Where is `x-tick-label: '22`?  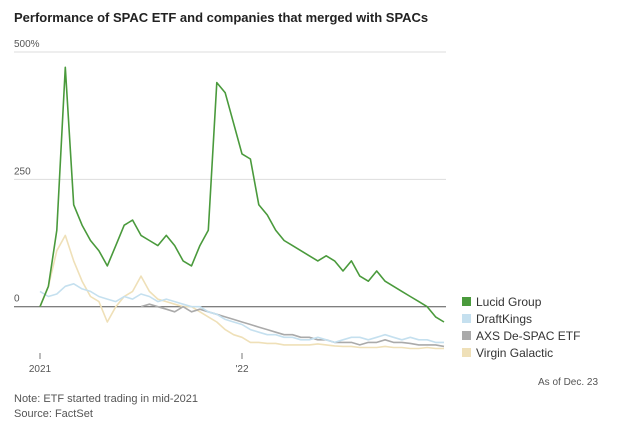 x-tick-label: '22 is located at coordinates (241, 369).